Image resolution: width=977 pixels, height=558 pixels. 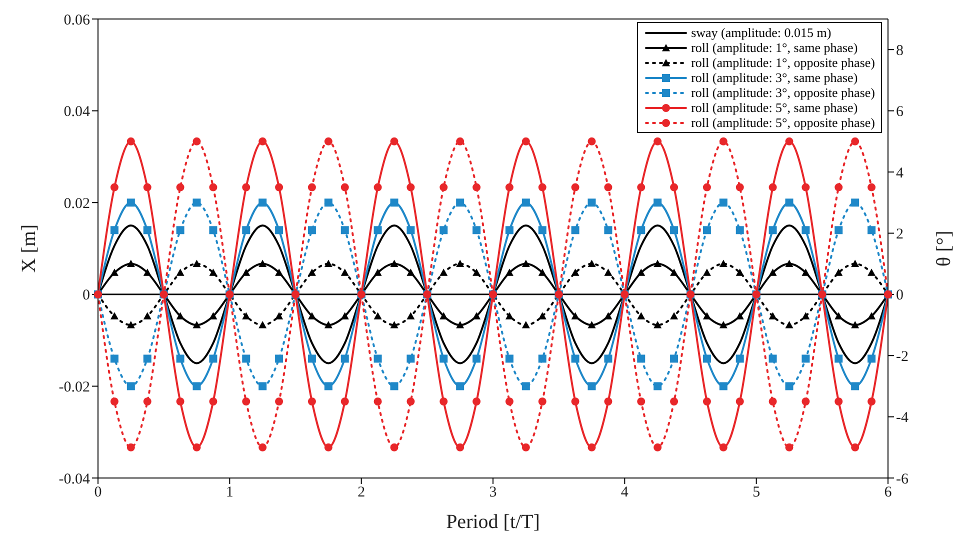 What do you see at coordinates (774, 47) in the screenshot?
I see `legend-label: roll (amplitude: 1°, same phase)` at bounding box center [774, 47].